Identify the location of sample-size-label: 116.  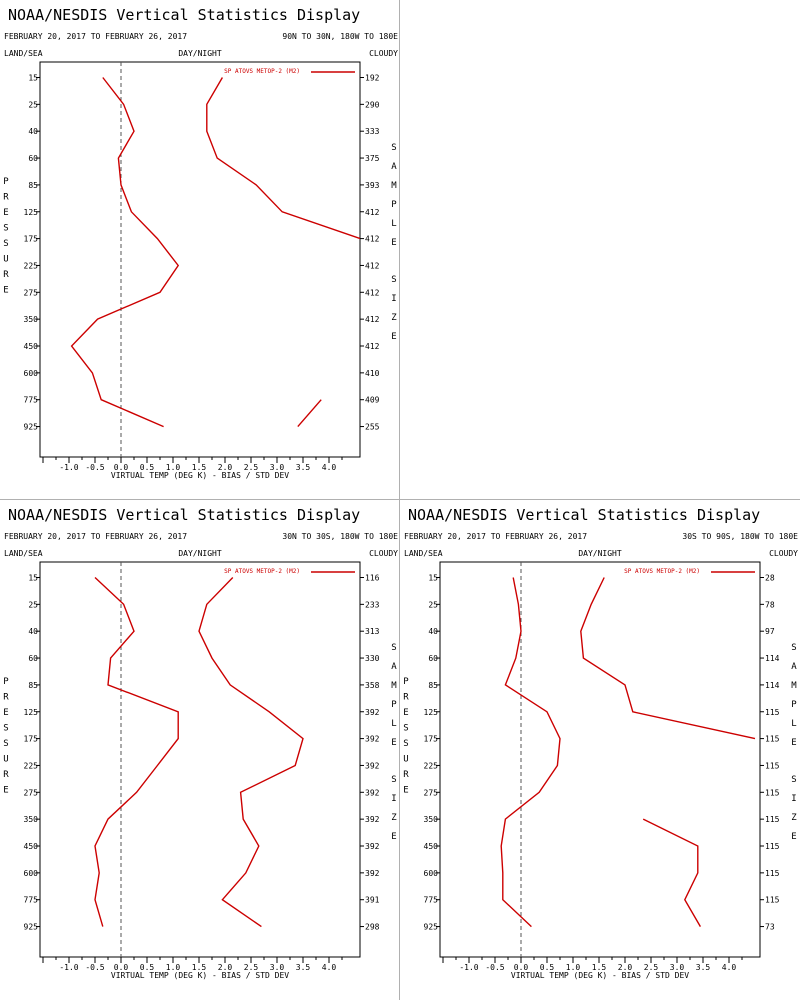
(372, 578).